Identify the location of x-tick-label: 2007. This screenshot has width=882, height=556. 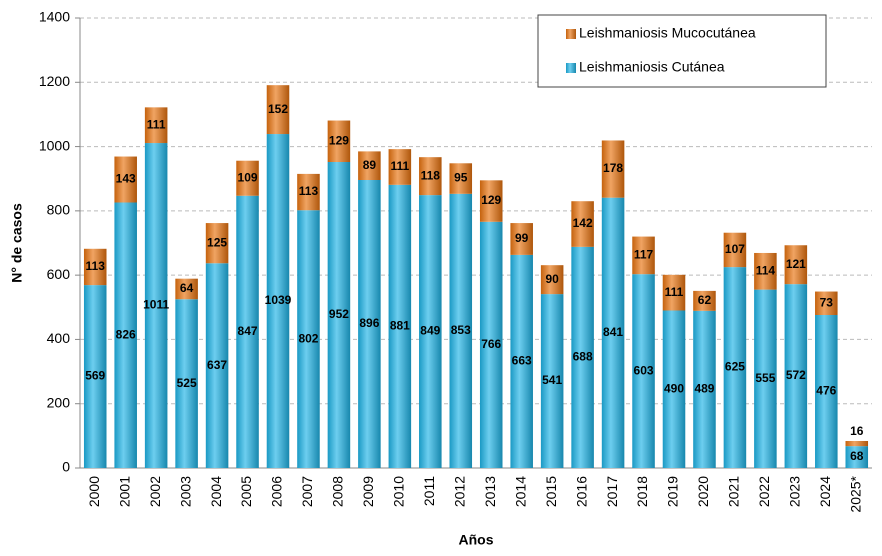
(307, 491).